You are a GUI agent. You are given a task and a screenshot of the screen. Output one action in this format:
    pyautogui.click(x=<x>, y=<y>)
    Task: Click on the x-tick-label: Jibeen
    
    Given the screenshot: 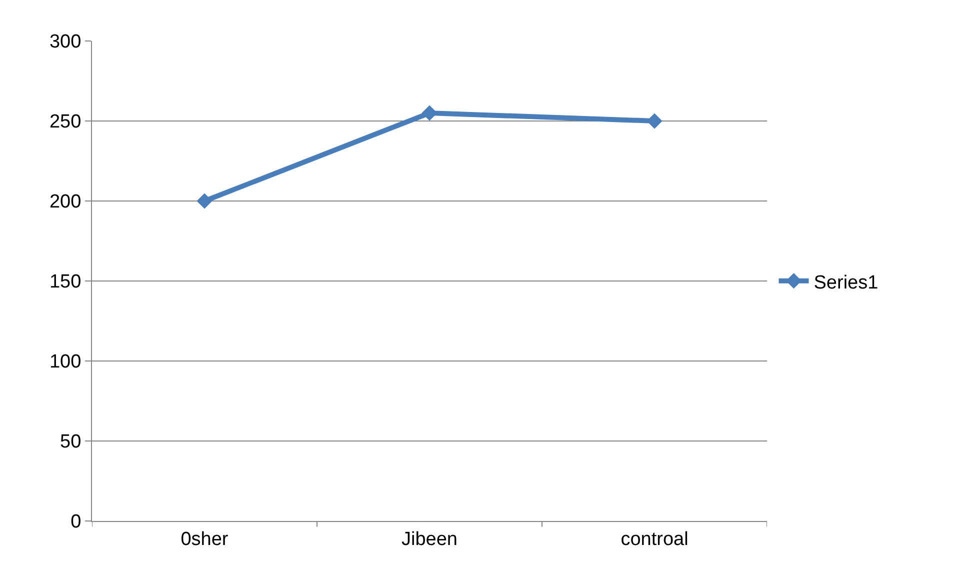 What is the action you would take?
    pyautogui.click(x=430, y=539)
    